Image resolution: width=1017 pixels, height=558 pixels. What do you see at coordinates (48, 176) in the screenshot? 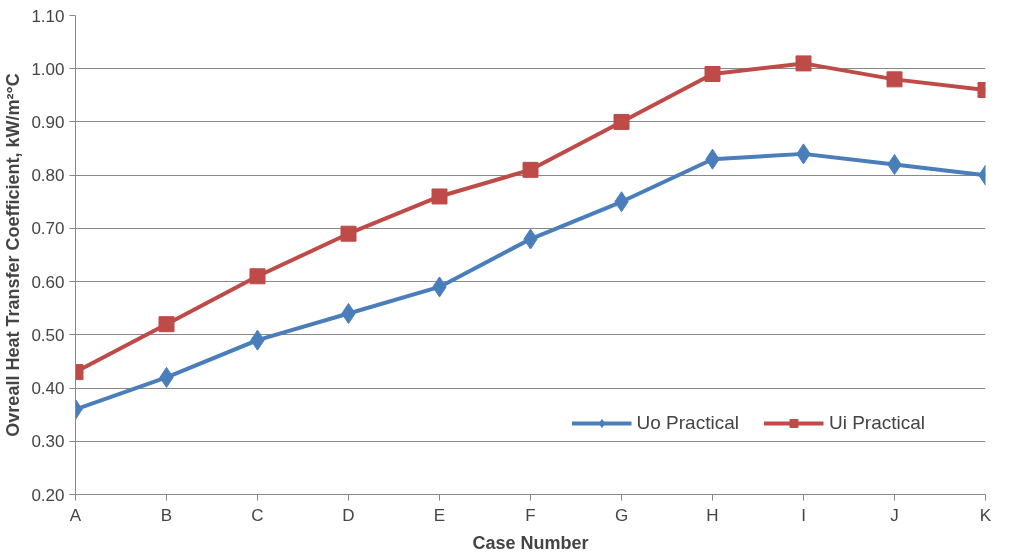
I see `y-tick-label: 0.80` at bounding box center [48, 176].